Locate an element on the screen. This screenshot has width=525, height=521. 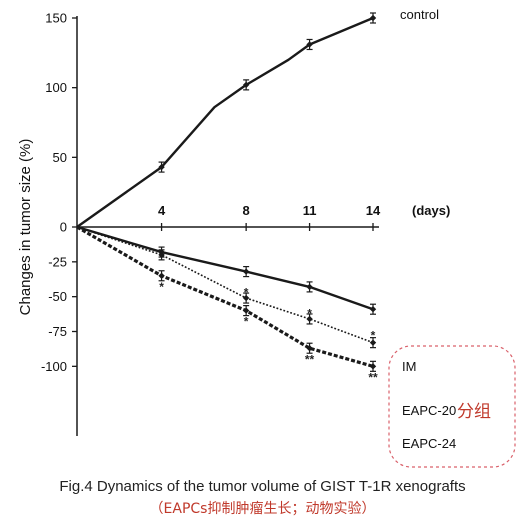
x-tick-label: 11 is located at coordinates (310, 210).